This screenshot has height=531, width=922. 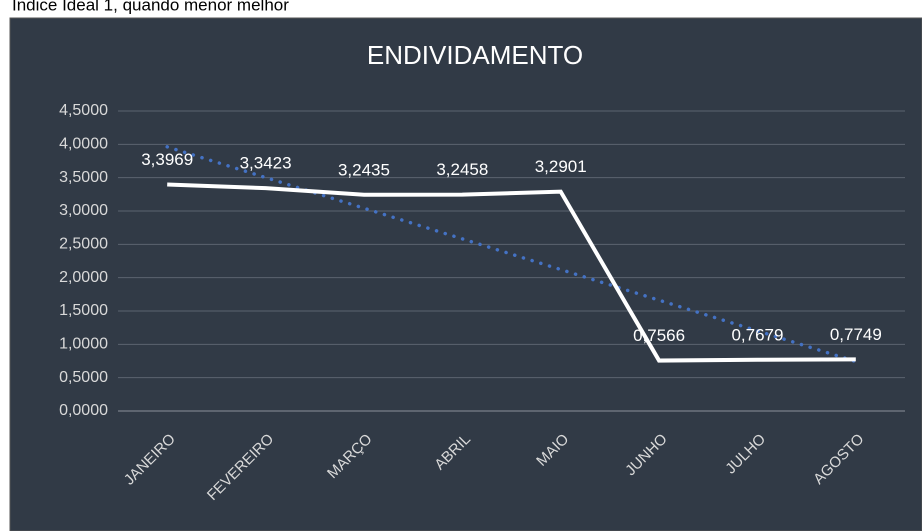 What do you see at coordinates (266, 163) in the screenshot?
I see `data-label: 3,3423` at bounding box center [266, 163].